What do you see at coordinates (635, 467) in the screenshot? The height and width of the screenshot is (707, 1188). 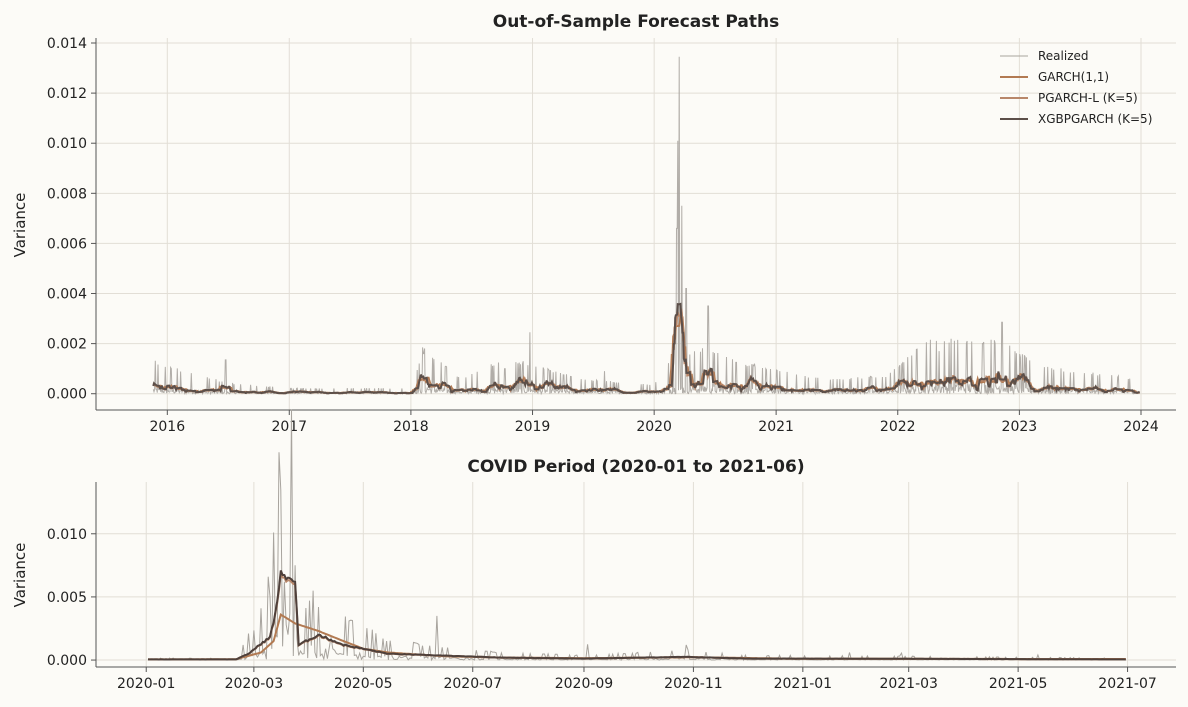 I see `bottom-chart-title: COVID Period (2020-01 to 2021-06)` at bounding box center [635, 467].